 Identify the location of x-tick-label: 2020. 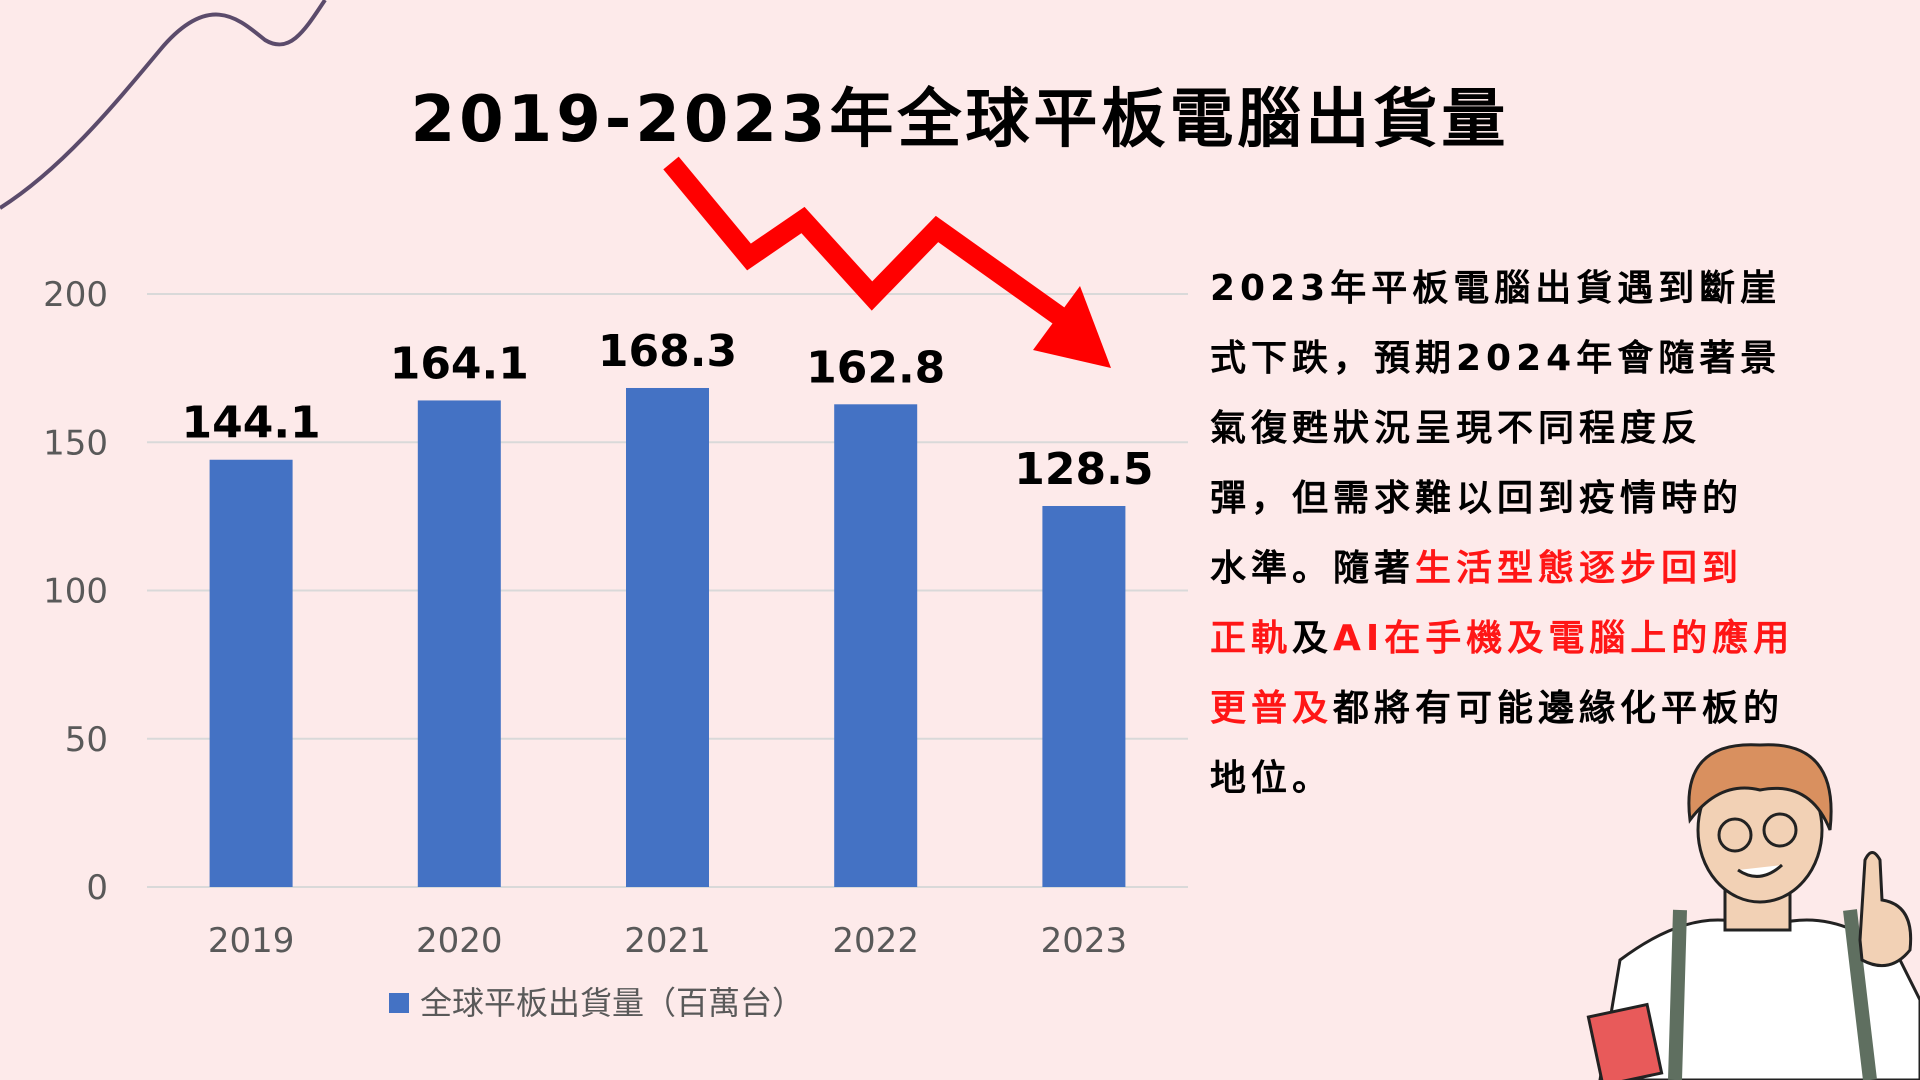
(459, 941).